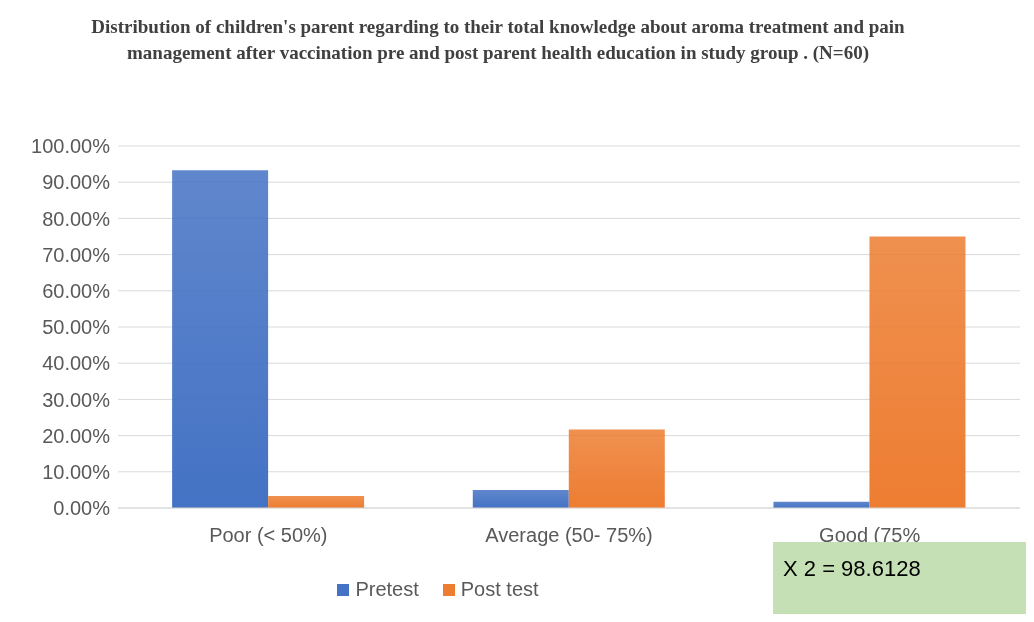 The image size is (1034, 622). Describe the element at coordinates (569, 535) in the screenshot. I see `x-tick-label: Average (50- 75%)` at that location.